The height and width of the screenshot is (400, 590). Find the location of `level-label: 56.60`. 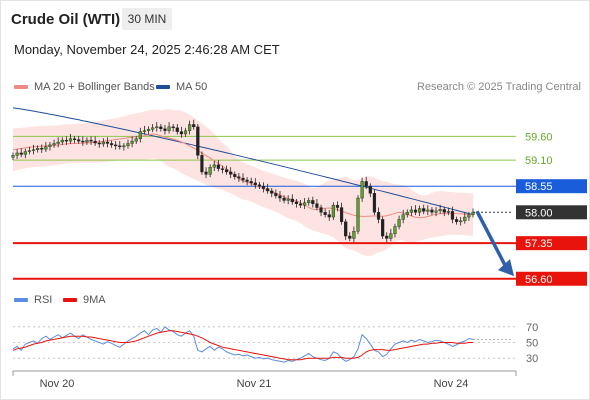

level-label: 56.60 is located at coordinates (539, 280).